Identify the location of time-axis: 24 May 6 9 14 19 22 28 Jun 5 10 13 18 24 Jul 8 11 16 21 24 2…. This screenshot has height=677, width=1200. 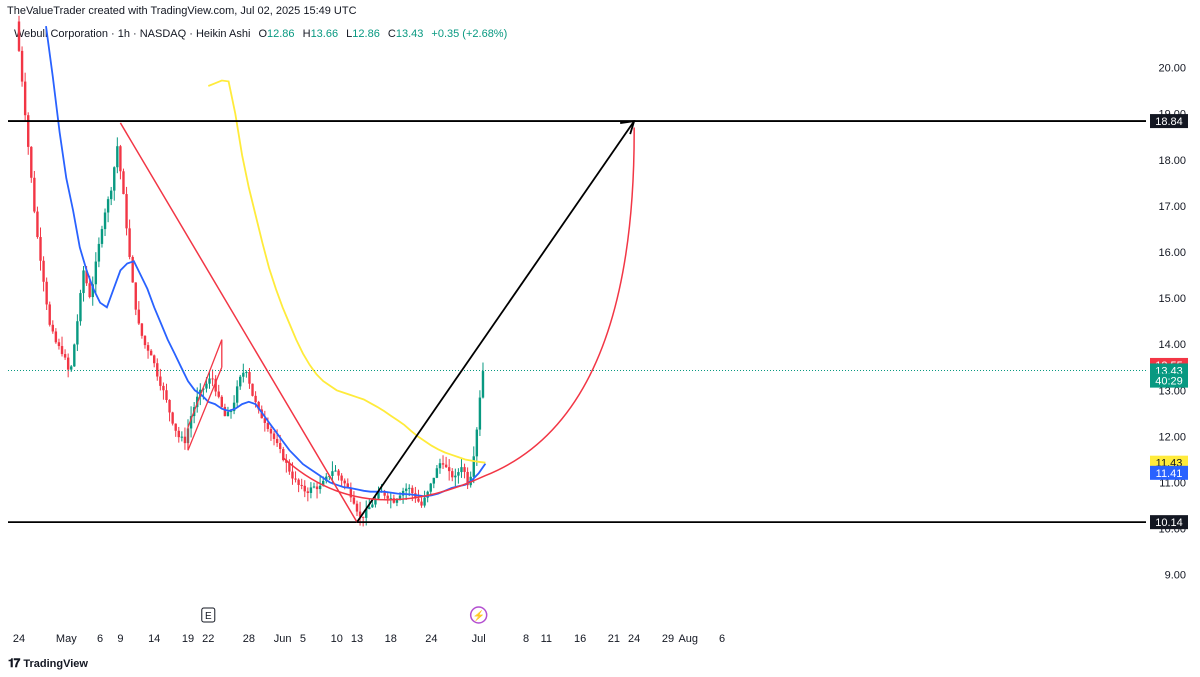
(369, 639).